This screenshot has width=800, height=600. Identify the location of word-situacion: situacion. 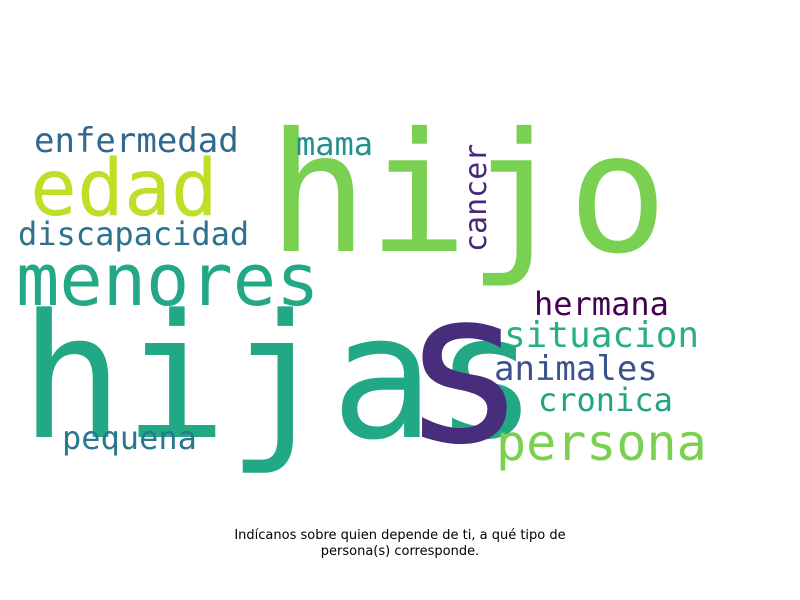
(602, 335).